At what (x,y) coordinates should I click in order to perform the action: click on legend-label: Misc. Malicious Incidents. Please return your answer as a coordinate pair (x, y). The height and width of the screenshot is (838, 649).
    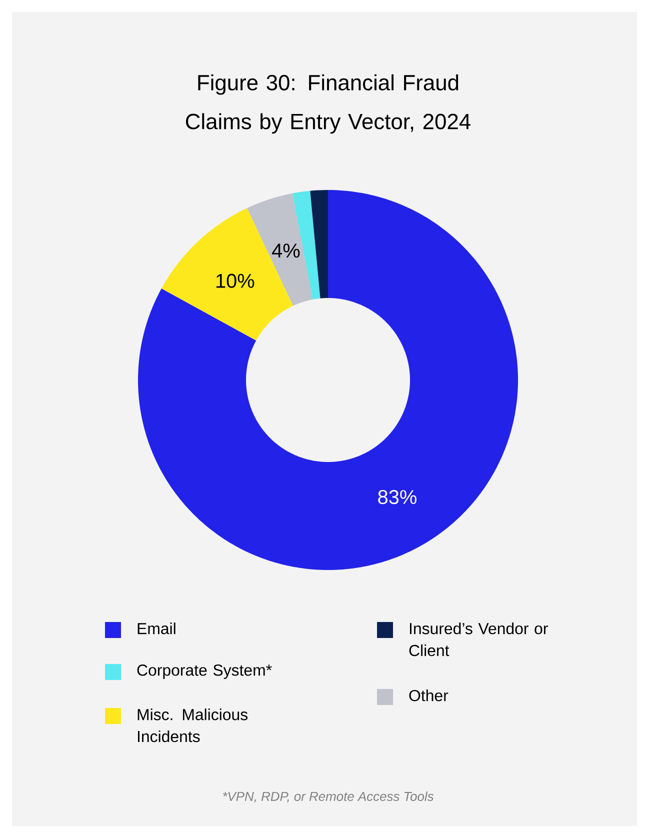
    Looking at the image, I should click on (193, 725).